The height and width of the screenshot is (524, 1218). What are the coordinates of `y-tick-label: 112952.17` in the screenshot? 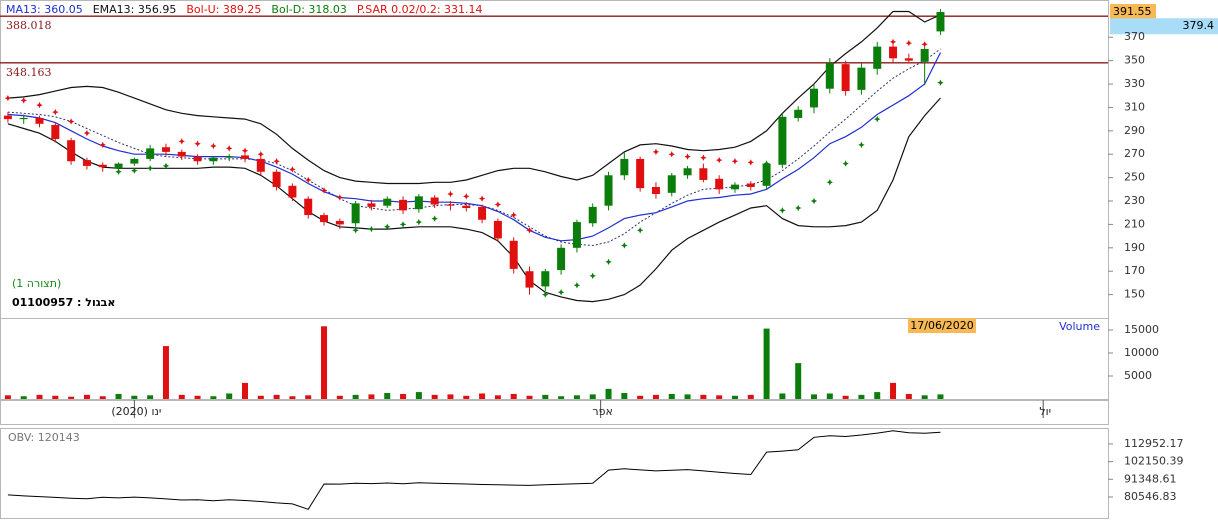 It's located at (1154, 443).